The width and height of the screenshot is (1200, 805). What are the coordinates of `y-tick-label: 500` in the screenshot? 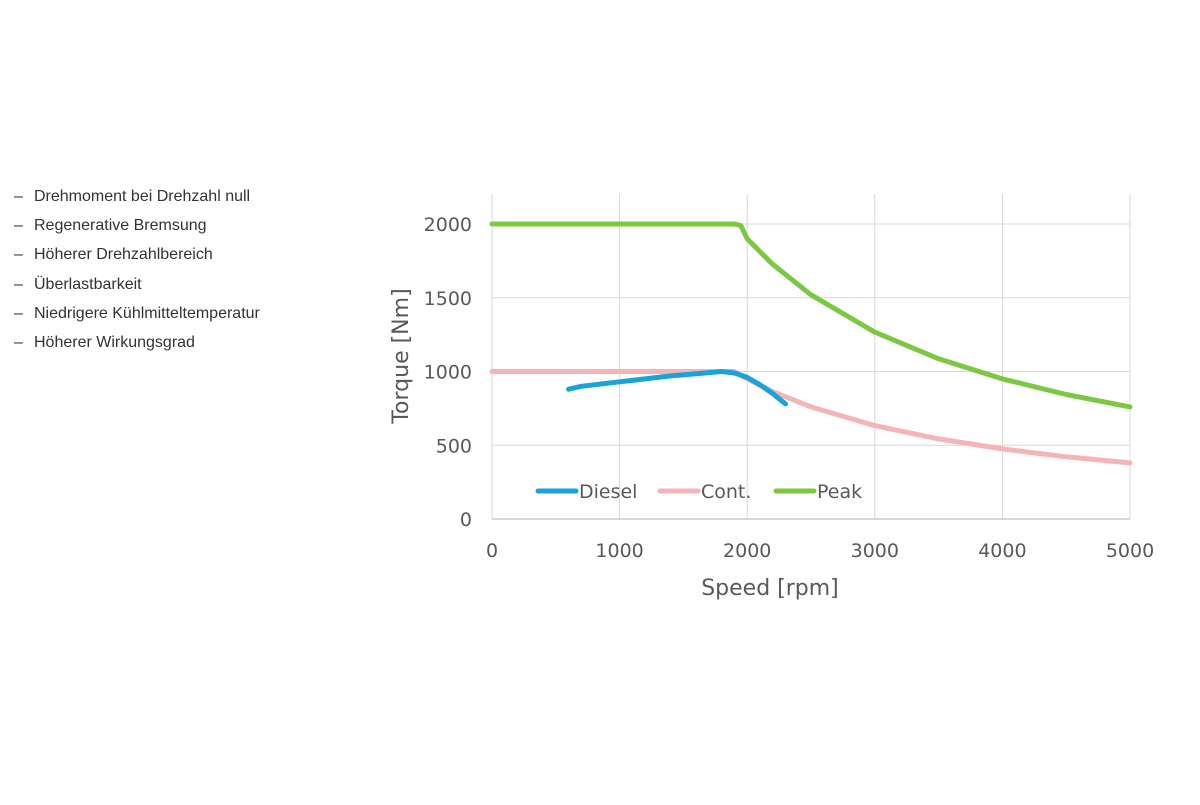 It's located at (454, 446).